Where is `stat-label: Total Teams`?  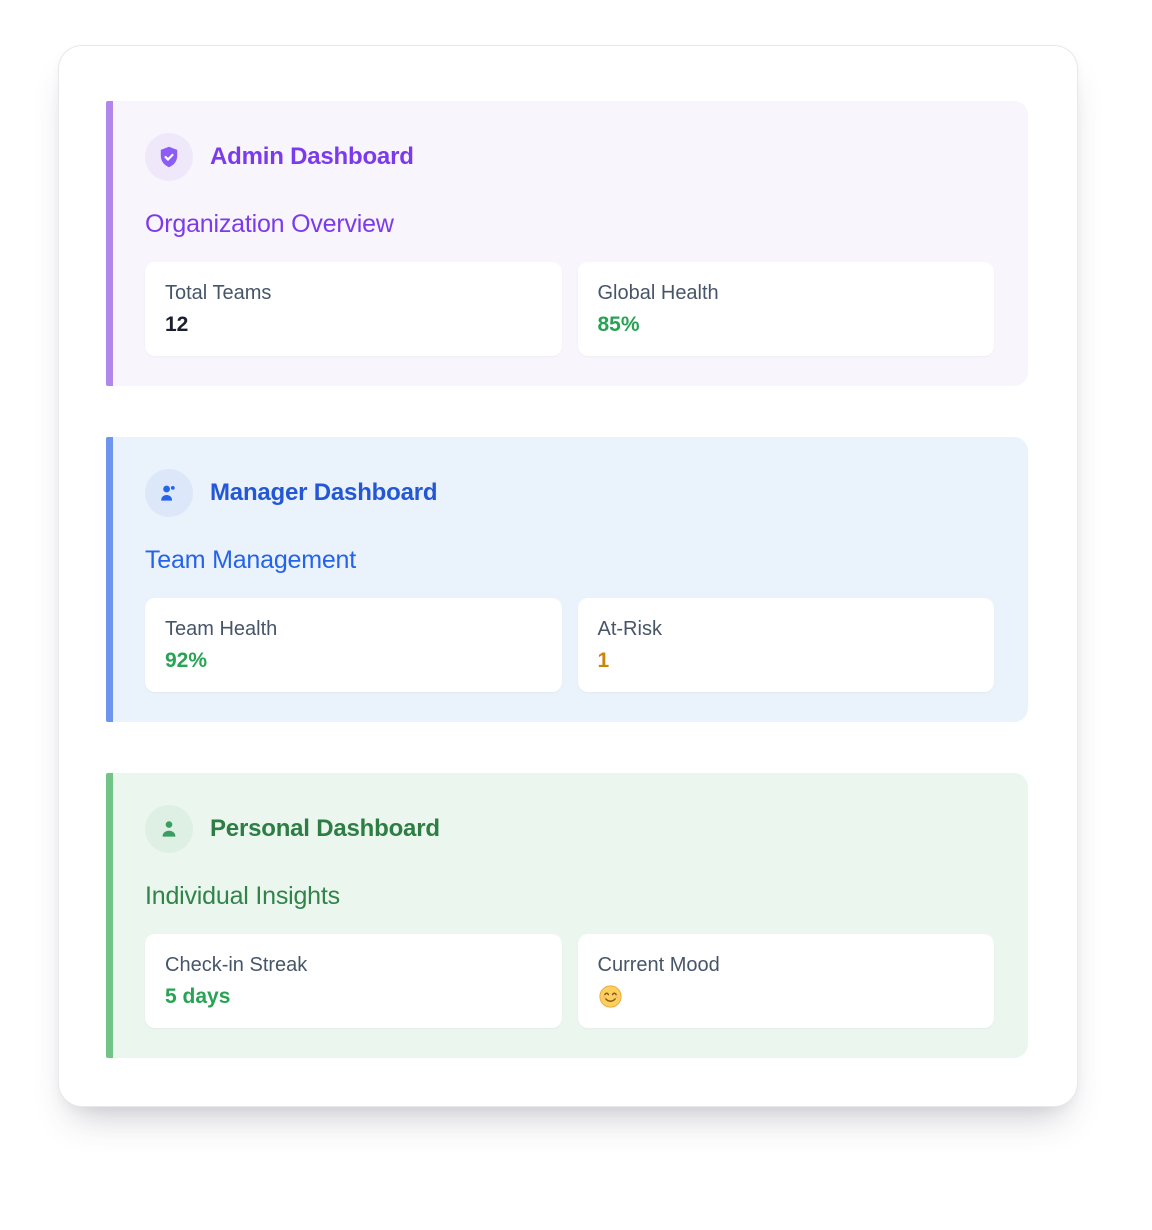
stat-label: Total Teams is located at coordinates (218, 293).